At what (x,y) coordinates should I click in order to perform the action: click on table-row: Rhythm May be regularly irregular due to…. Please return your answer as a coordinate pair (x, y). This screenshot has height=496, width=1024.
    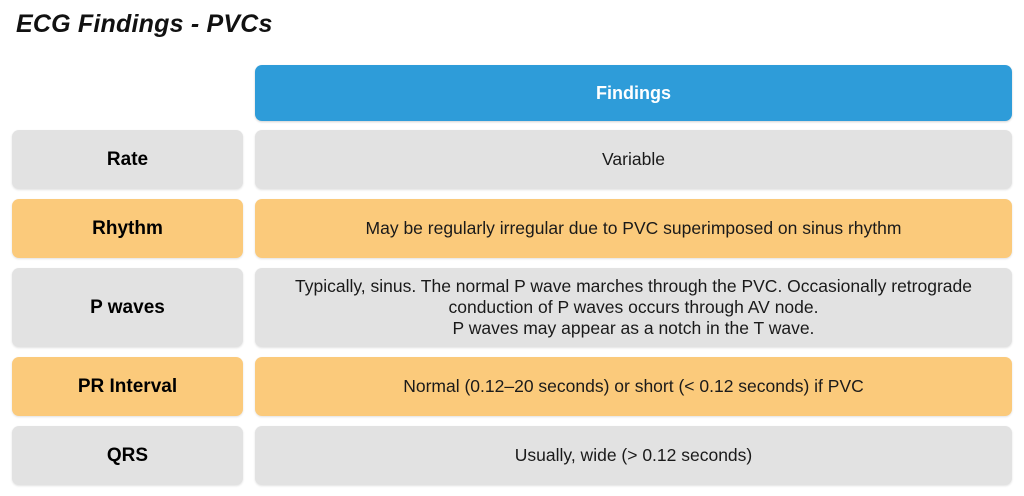
    Looking at the image, I should click on (512, 228).